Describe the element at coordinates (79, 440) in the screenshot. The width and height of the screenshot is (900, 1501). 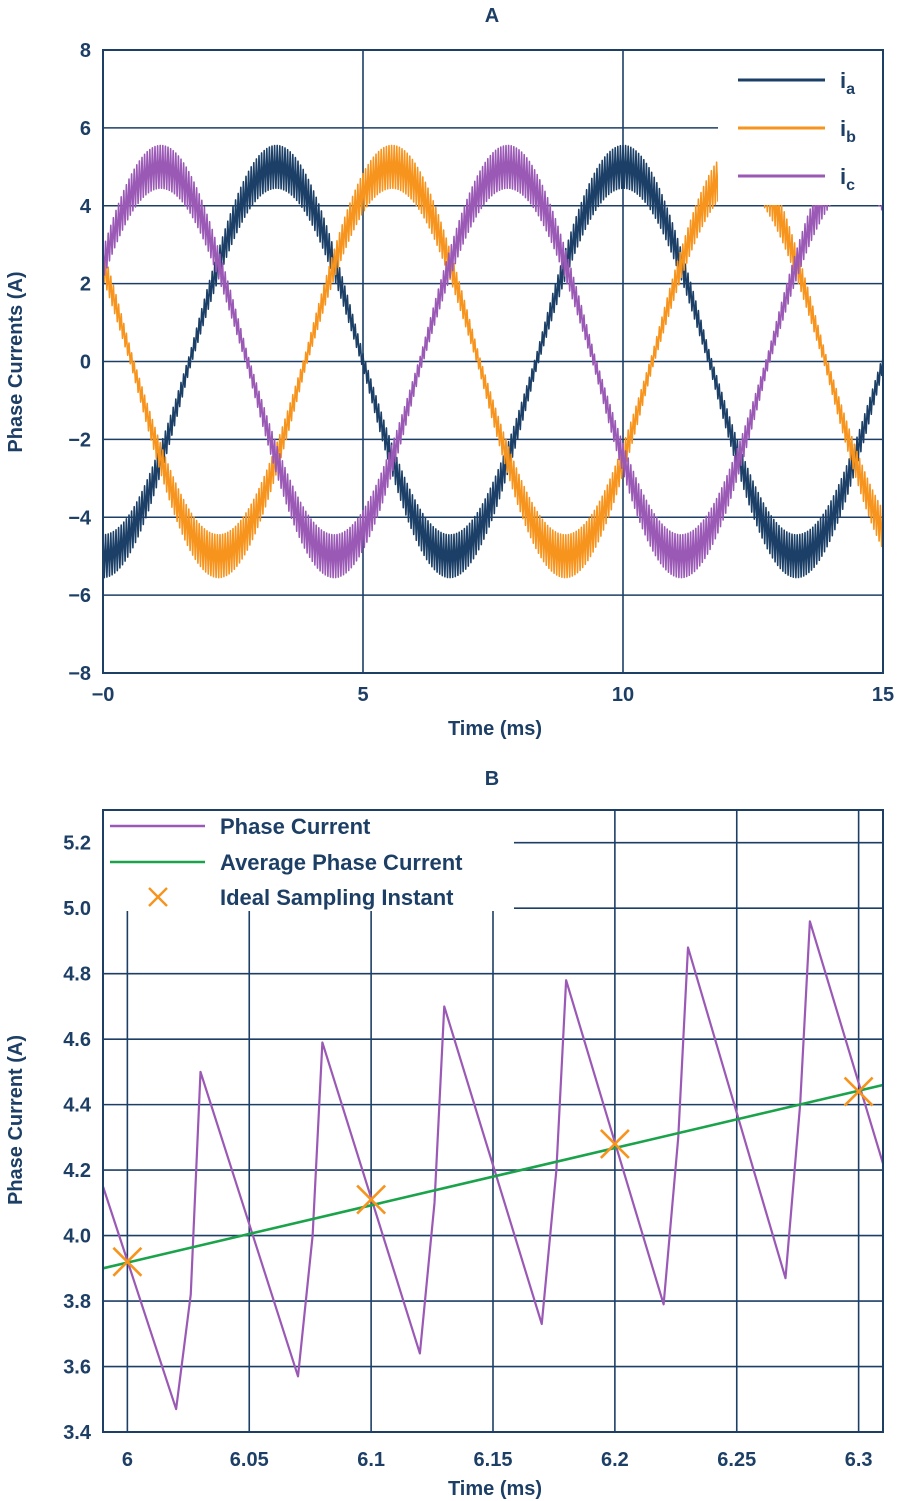
I see `y-tick-label: −2` at that location.